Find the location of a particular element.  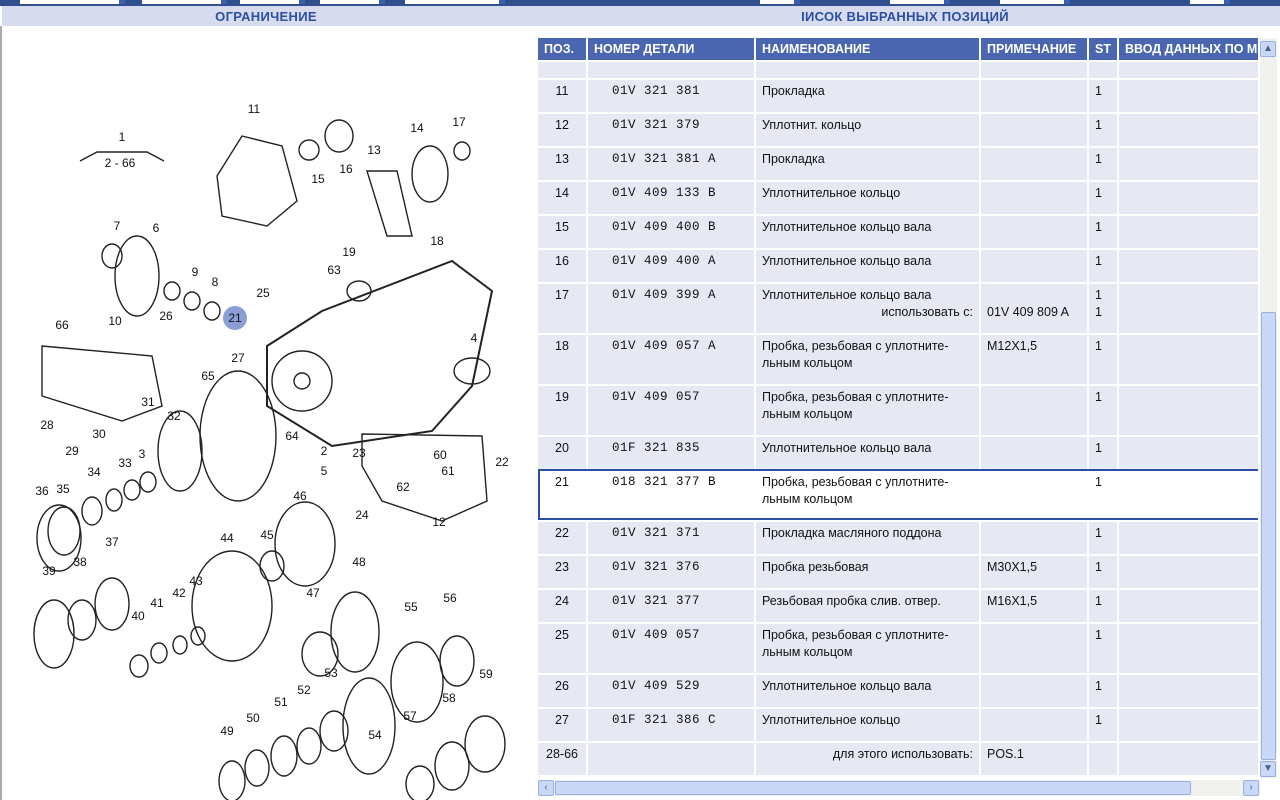

scroll-left-icon: ‹ is located at coordinates (546, 788).